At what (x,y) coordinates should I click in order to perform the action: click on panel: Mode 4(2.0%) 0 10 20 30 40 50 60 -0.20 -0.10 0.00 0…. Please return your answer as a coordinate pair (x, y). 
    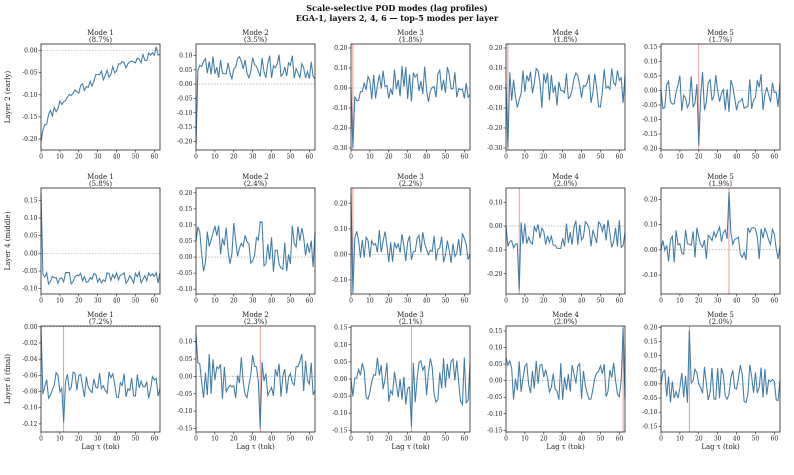
    Looking at the image, I should click on (556, 239).